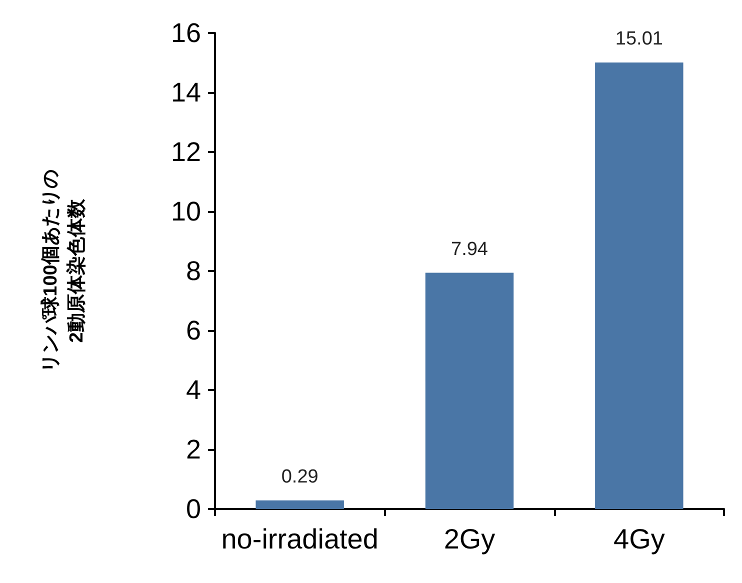  Describe the element at coordinates (193, 449) in the screenshot. I see `y-tick-label: 2` at that location.